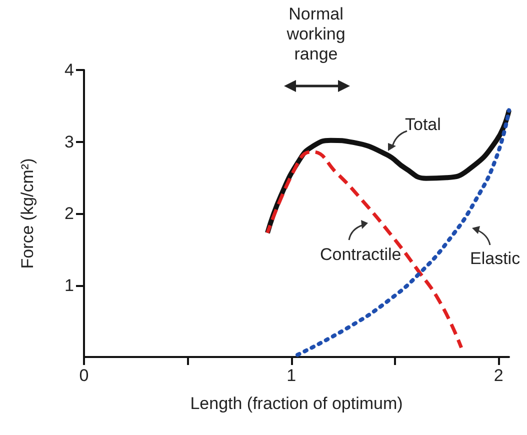  Describe the element at coordinates (69, 70) in the screenshot. I see `y-tick-label: 4` at that location.